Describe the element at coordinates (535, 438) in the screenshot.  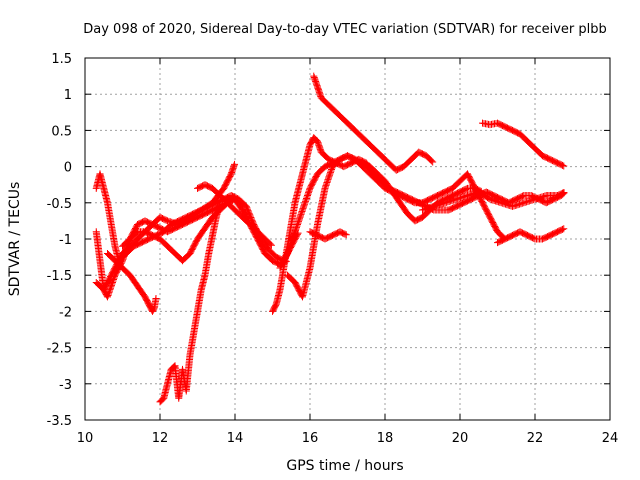
I see `x-tick-label: 22` at that location.